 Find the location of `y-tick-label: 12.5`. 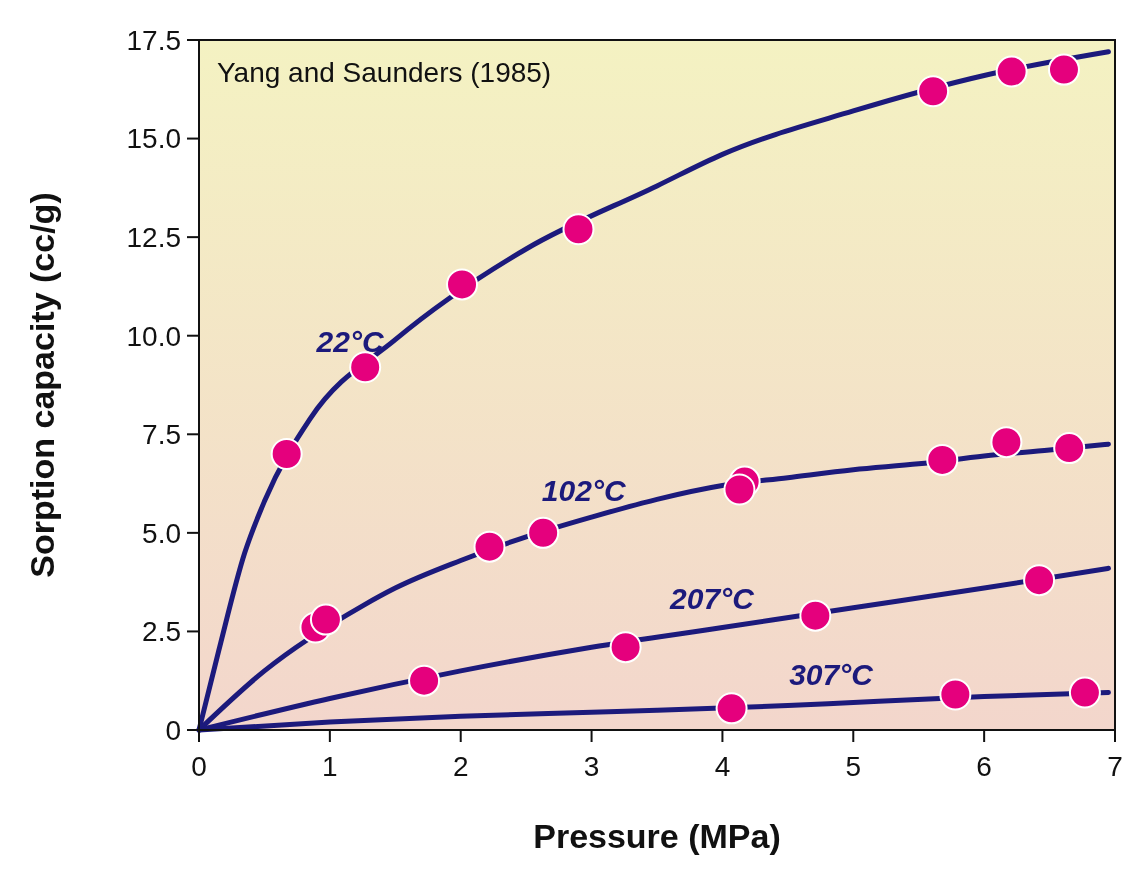

y-tick-label: 12.5 is located at coordinates (153, 237).